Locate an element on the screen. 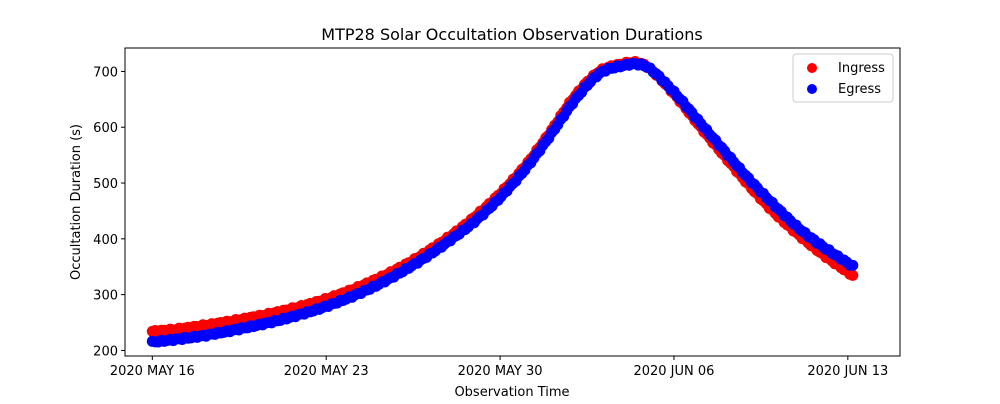 This screenshot has height=404, width=1000. x-tick-label: 2020 MAY 30 is located at coordinates (500, 371).